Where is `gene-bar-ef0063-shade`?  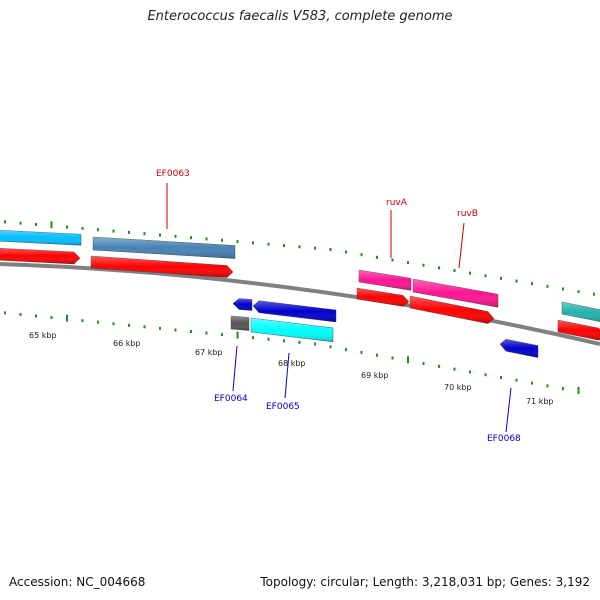 gene-bar-ef0063-shade is located at coordinates (164, 248).